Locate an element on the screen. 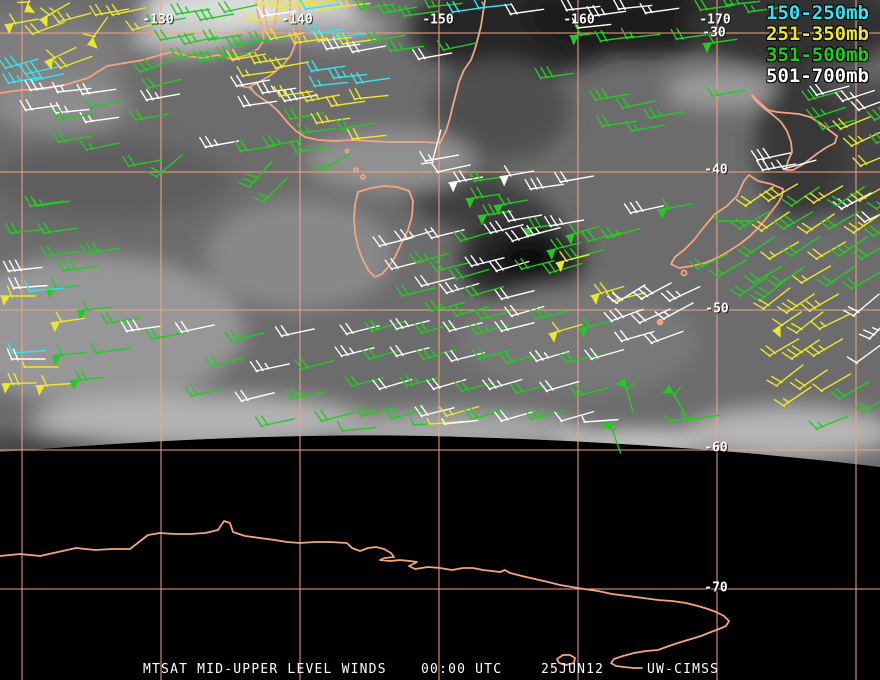 The height and width of the screenshot is (680, 880). longitude-label: -150 is located at coordinates (438, 20).